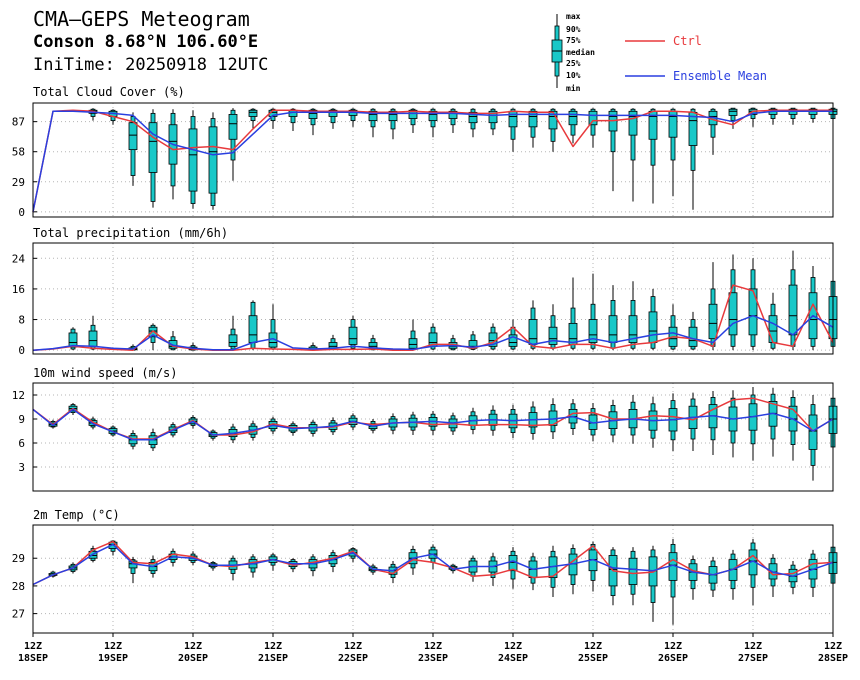 Image resolution: width=860 pixels, height=680 pixels. What do you see at coordinates (18, 614) in the screenshot?
I see `y-tick-label: 27` at bounding box center [18, 614].